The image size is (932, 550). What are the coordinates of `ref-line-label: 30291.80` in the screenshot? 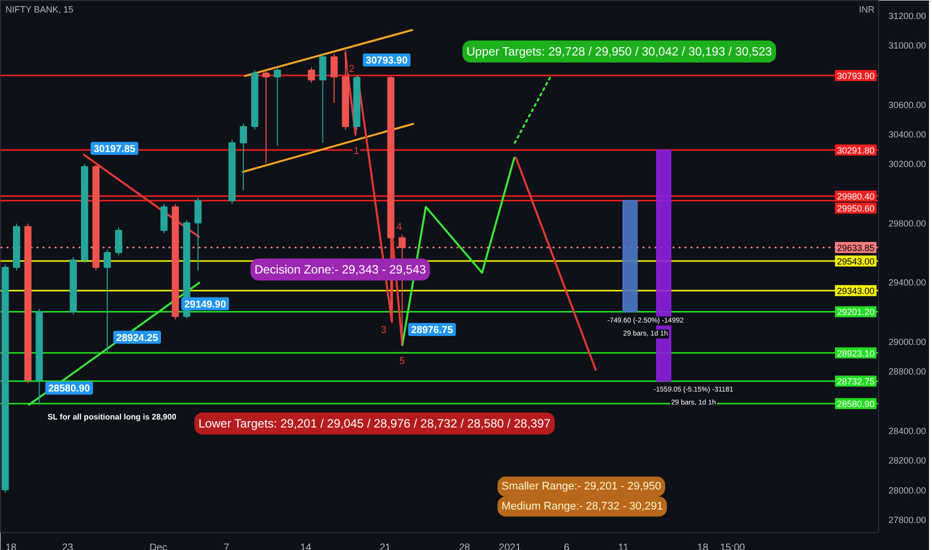 It's located at (855, 150).